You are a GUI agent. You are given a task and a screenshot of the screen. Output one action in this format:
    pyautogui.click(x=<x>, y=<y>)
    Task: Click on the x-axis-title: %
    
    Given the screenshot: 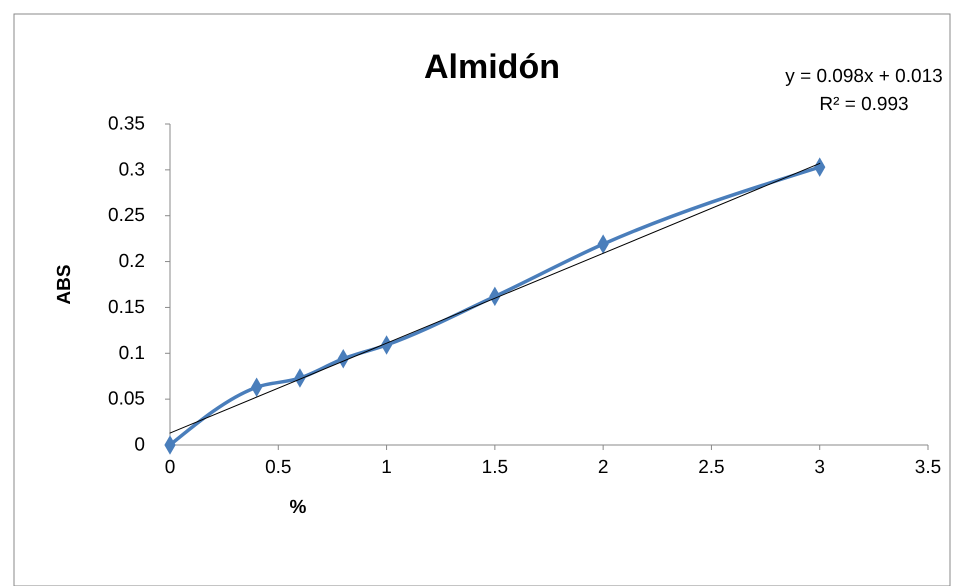 What is the action you would take?
    pyautogui.click(x=298, y=507)
    